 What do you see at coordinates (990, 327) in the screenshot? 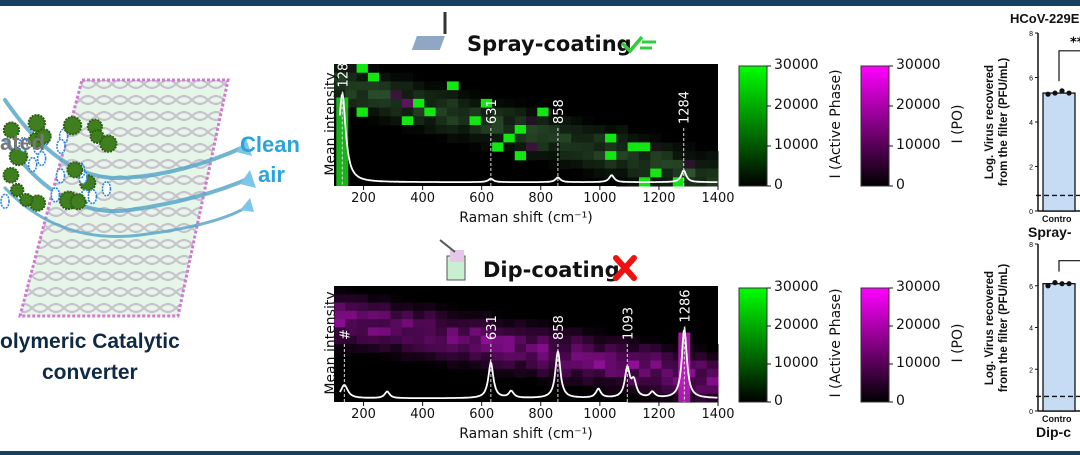
I see `y-axis-label-line1: Log. Virus recovered` at bounding box center [990, 327].